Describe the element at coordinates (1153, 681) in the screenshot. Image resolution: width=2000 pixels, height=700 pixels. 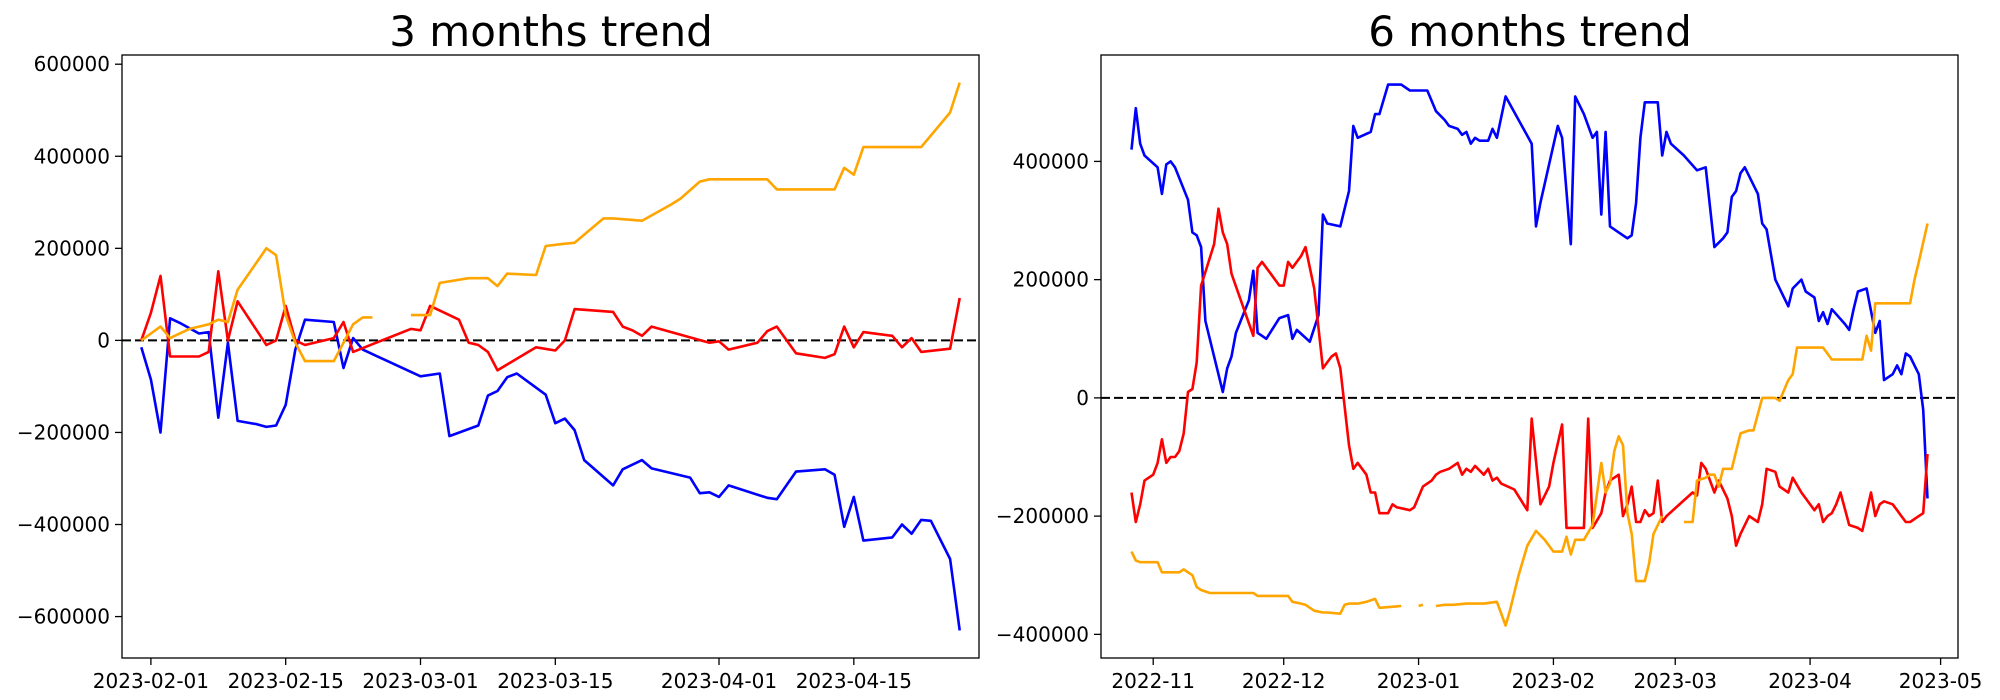
I see `x-tick-label: 2022-11` at that location.